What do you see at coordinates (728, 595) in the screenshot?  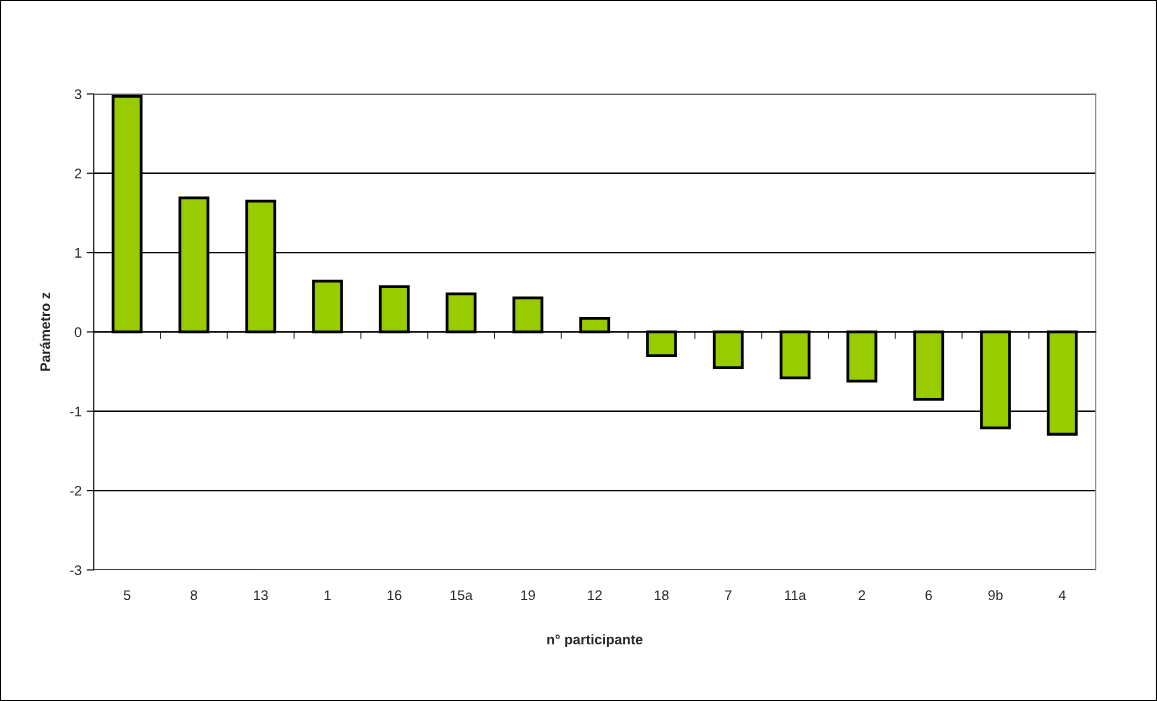 I see `x-tick-label: 7` at bounding box center [728, 595].